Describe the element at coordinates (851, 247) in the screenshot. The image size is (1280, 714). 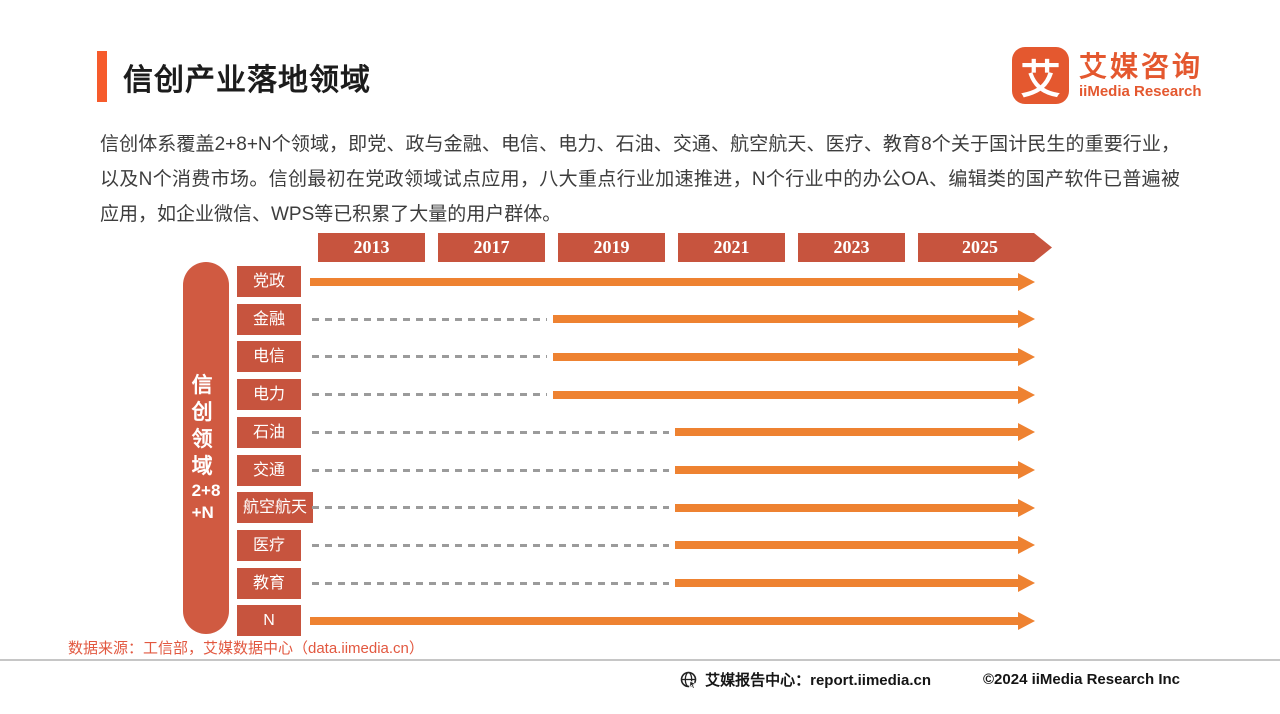
I see `timeline-year: 2023` at that location.